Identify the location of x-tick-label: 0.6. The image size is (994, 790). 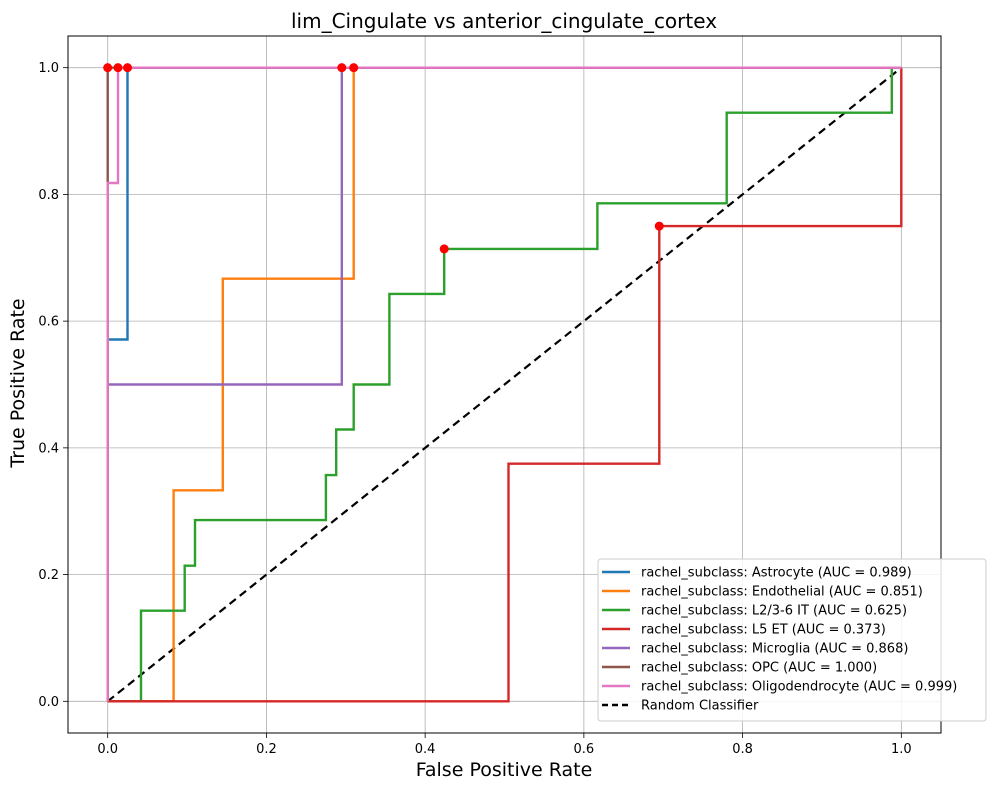
(584, 749).